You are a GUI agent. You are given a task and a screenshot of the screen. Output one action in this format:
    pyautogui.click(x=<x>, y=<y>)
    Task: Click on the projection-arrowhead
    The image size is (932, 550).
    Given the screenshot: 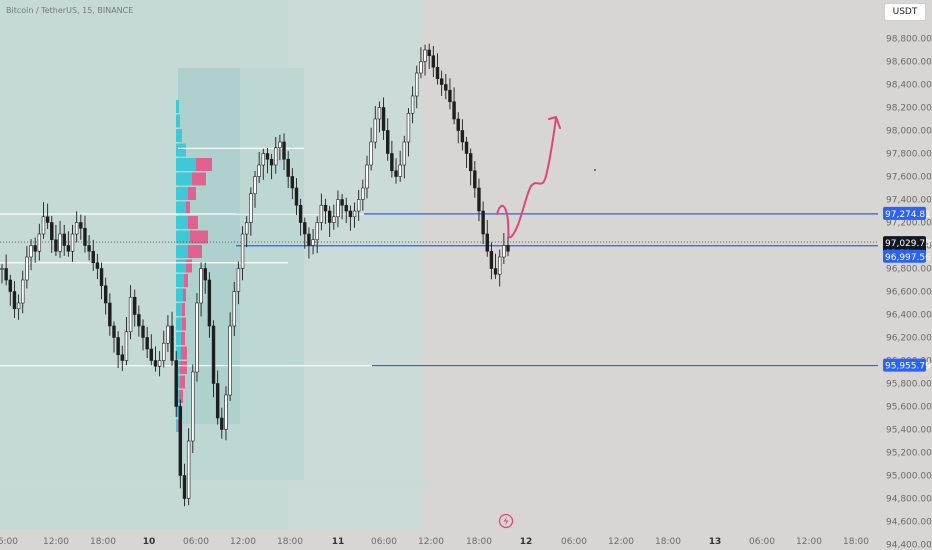 What is the action you would take?
    pyautogui.click(x=554, y=122)
    